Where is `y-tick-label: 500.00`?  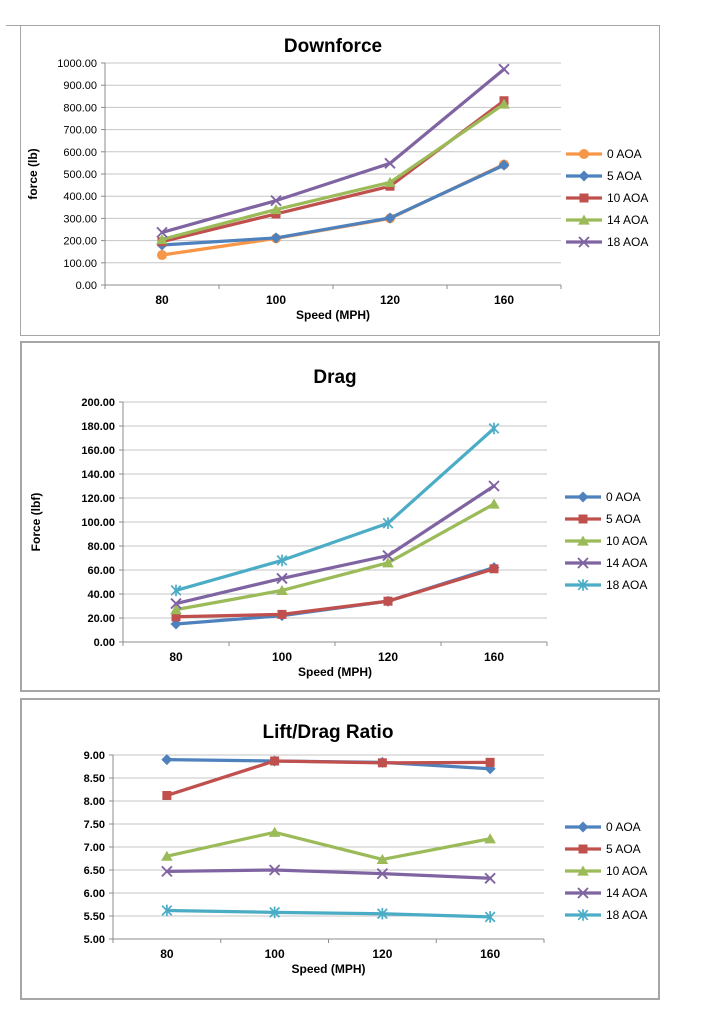 y-tick-label: 500.00 is located at coordinates (80, 175).